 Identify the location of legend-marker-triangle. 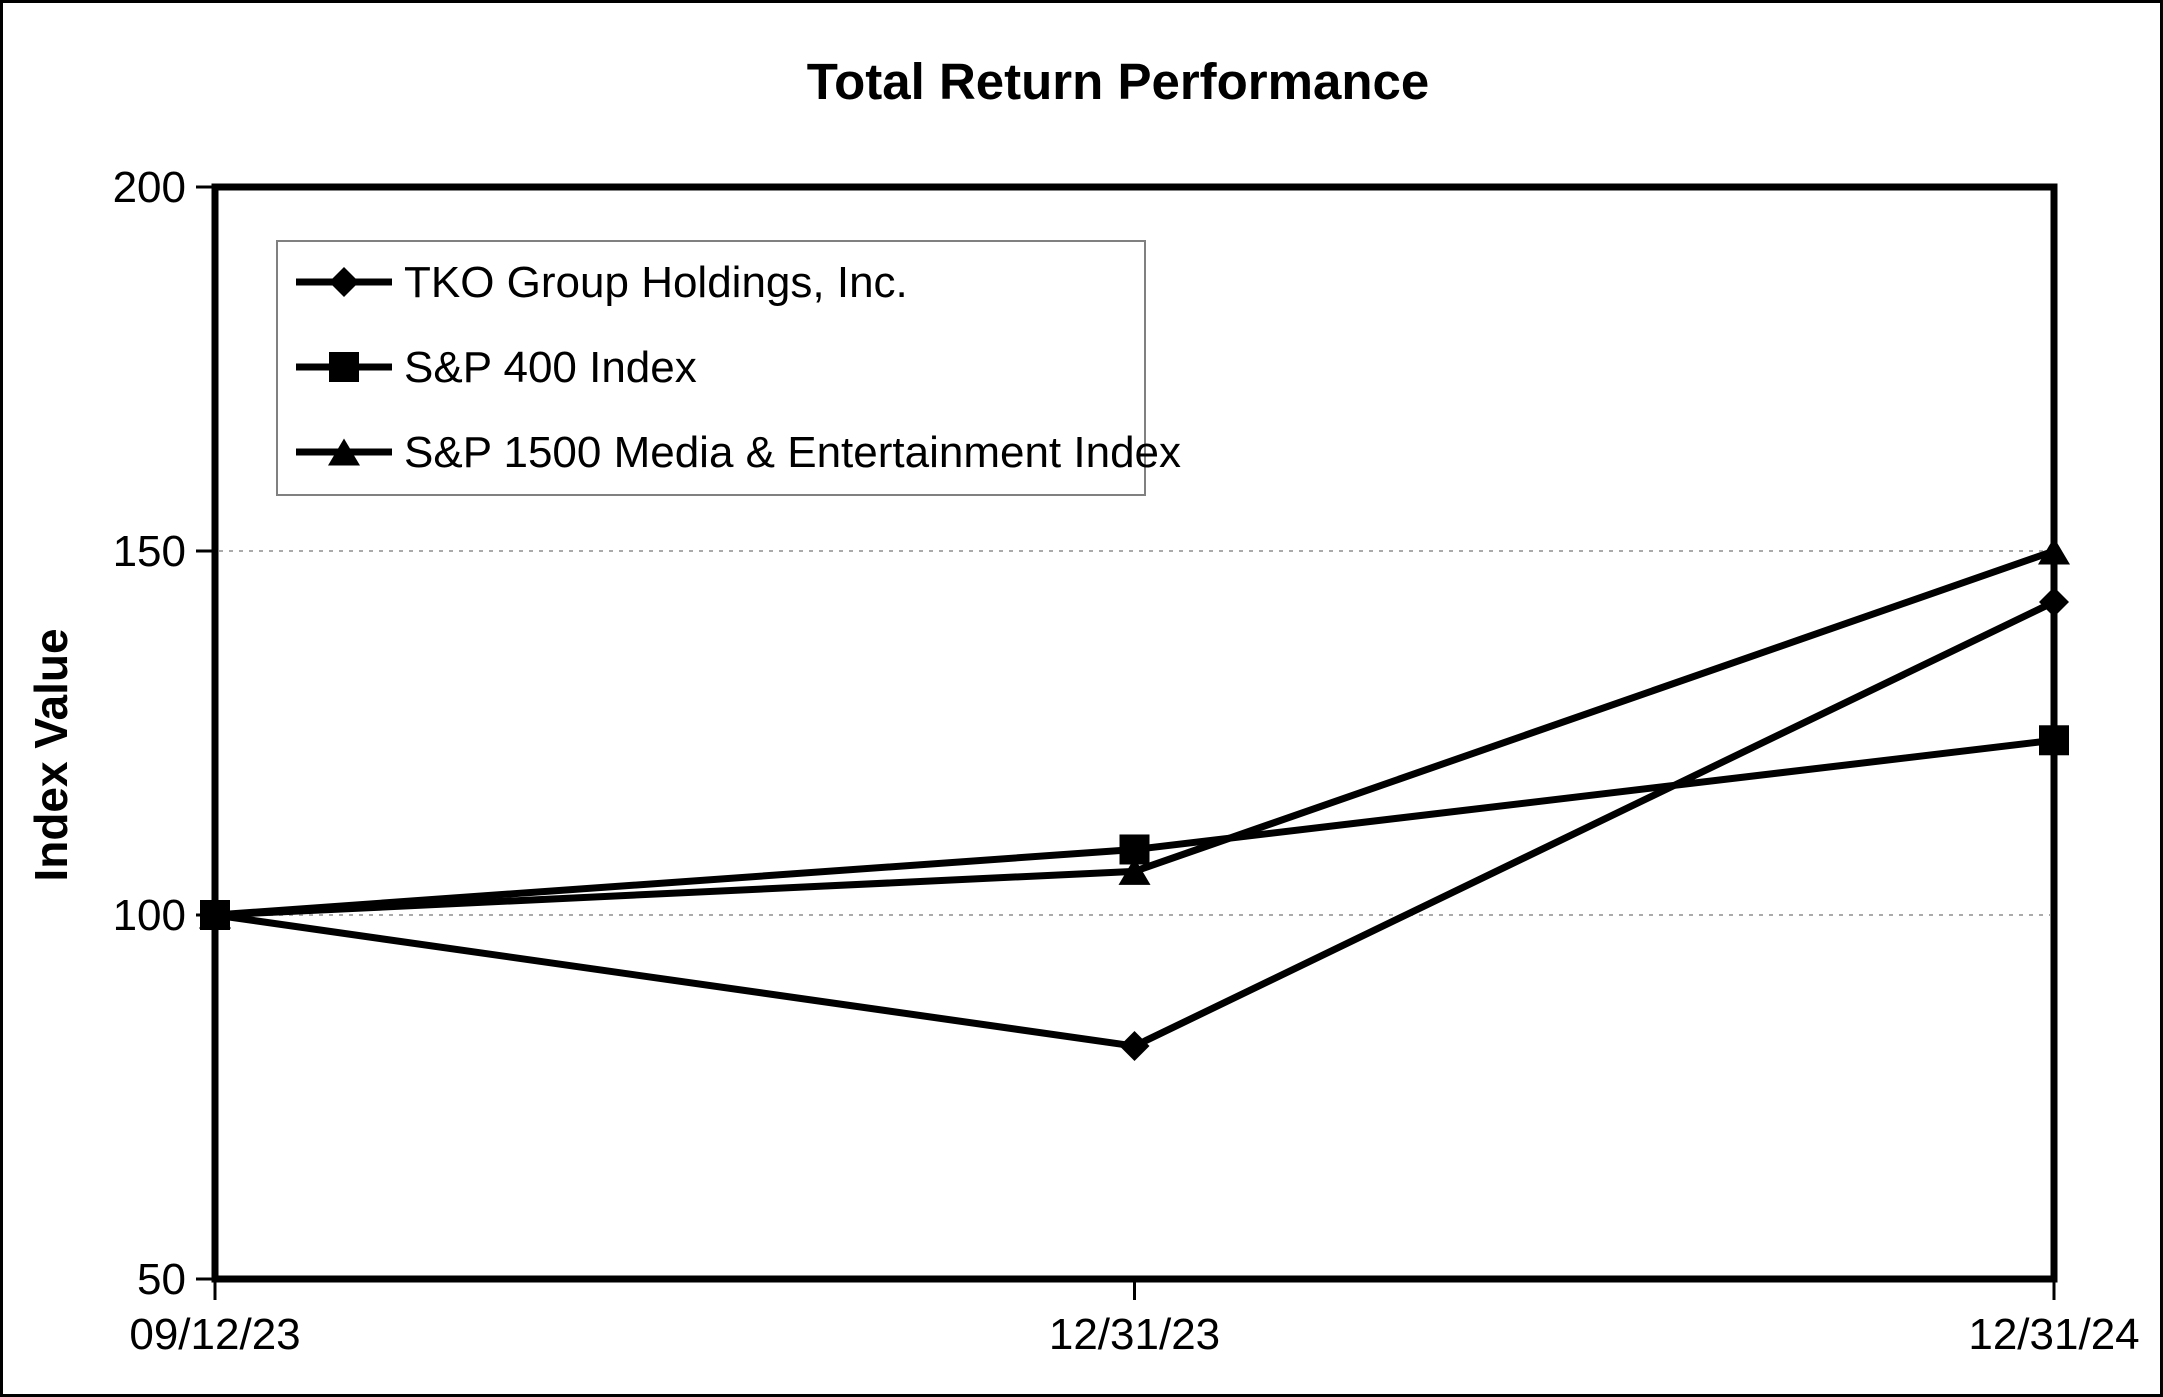
(344, 452).